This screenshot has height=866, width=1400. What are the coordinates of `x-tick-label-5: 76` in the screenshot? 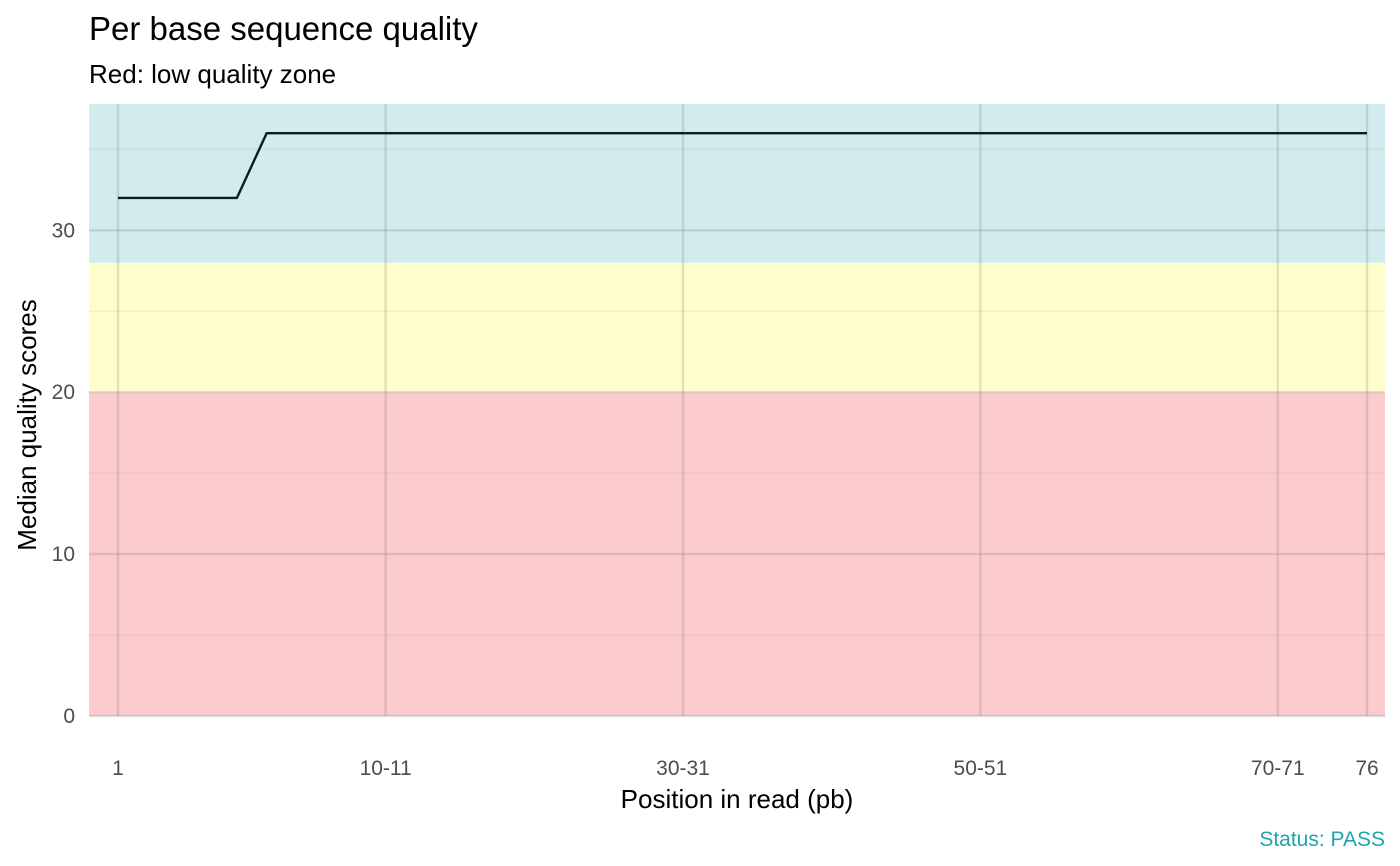 It's located at (1366, 768).